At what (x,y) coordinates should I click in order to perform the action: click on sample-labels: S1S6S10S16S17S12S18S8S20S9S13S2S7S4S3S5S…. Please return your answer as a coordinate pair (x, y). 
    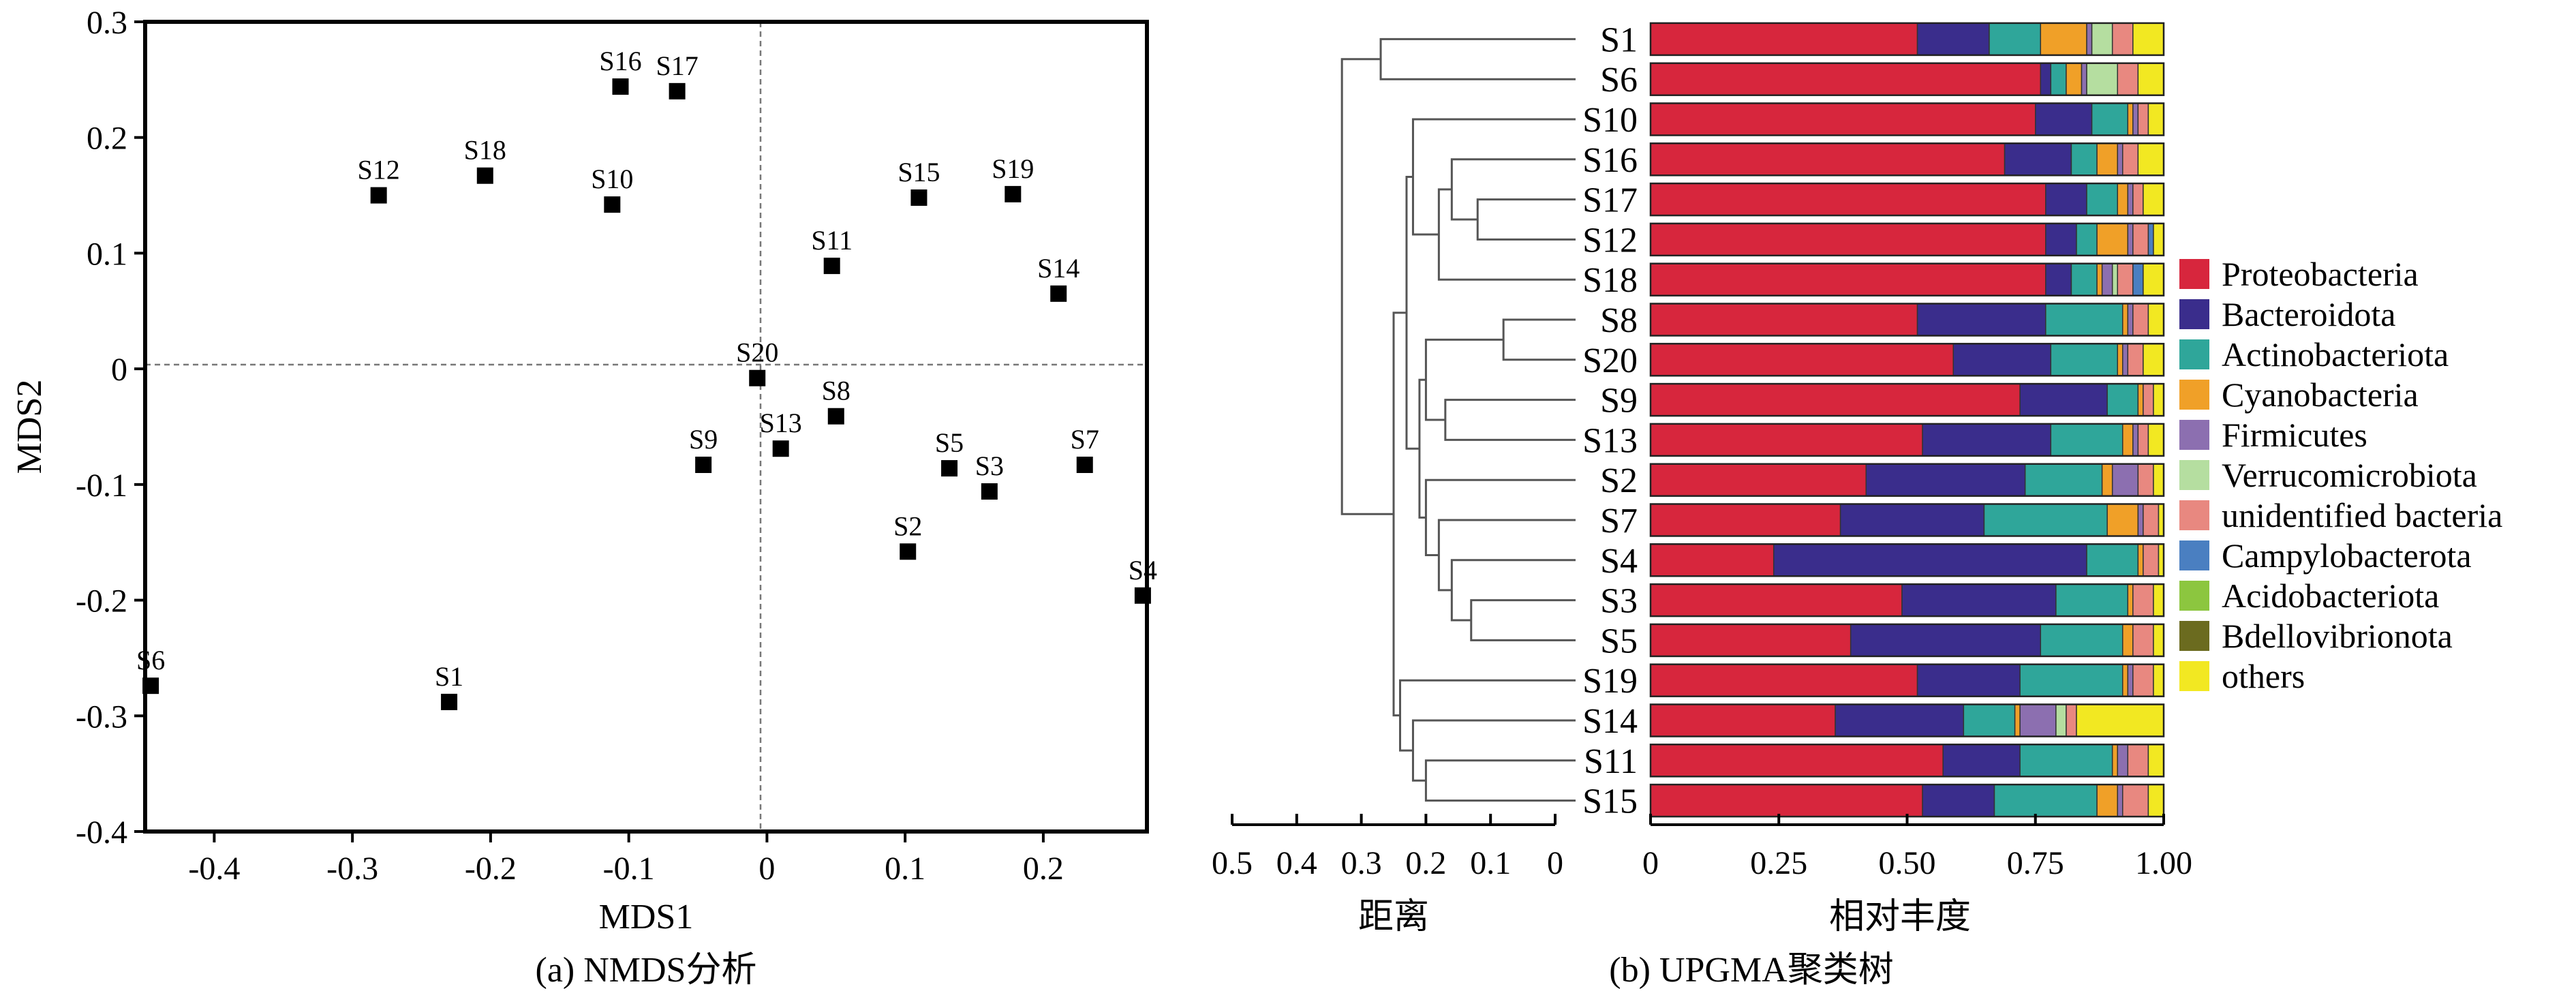
    Looking at the image, I should click on (1610, 420).